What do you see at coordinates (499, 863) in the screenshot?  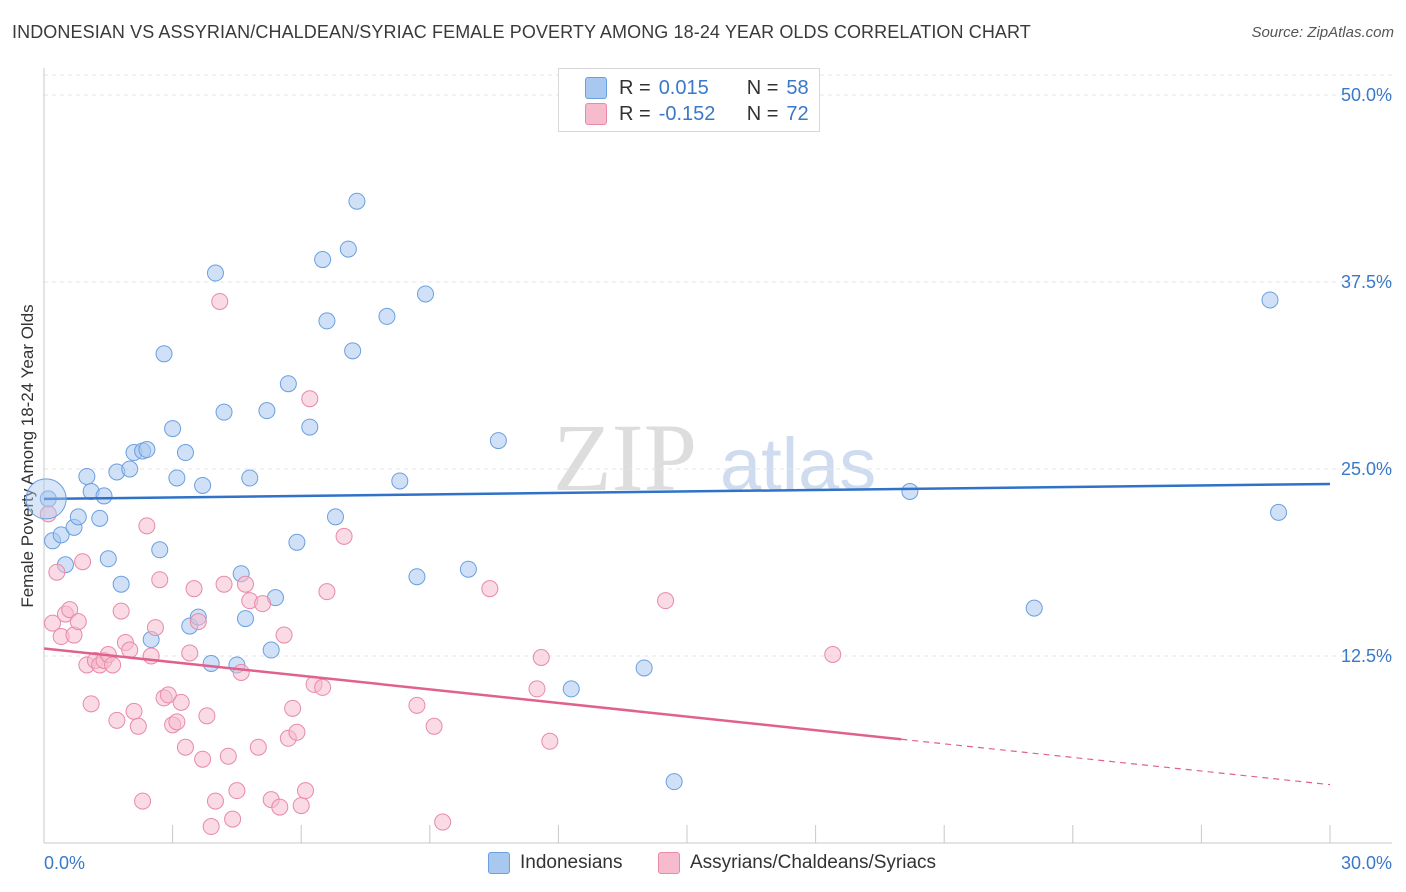 I see `bottom-legend-swatch-indonesians` at bounding box center [499, 863].